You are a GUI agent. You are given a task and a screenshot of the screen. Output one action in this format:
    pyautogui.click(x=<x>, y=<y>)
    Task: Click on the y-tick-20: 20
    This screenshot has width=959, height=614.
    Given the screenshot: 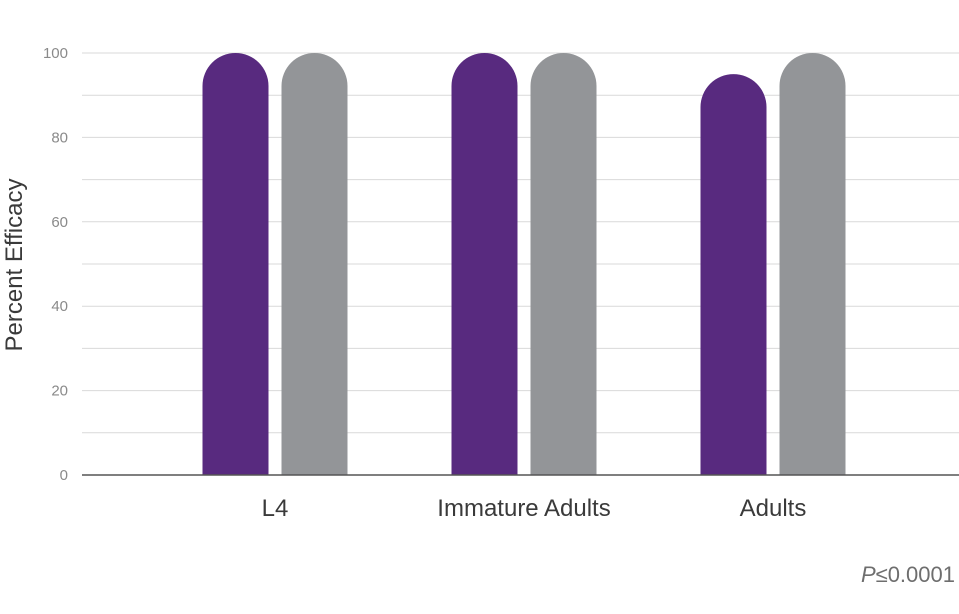 What is the action you would take?
    pyautogui.click(x=59, y=391)
    